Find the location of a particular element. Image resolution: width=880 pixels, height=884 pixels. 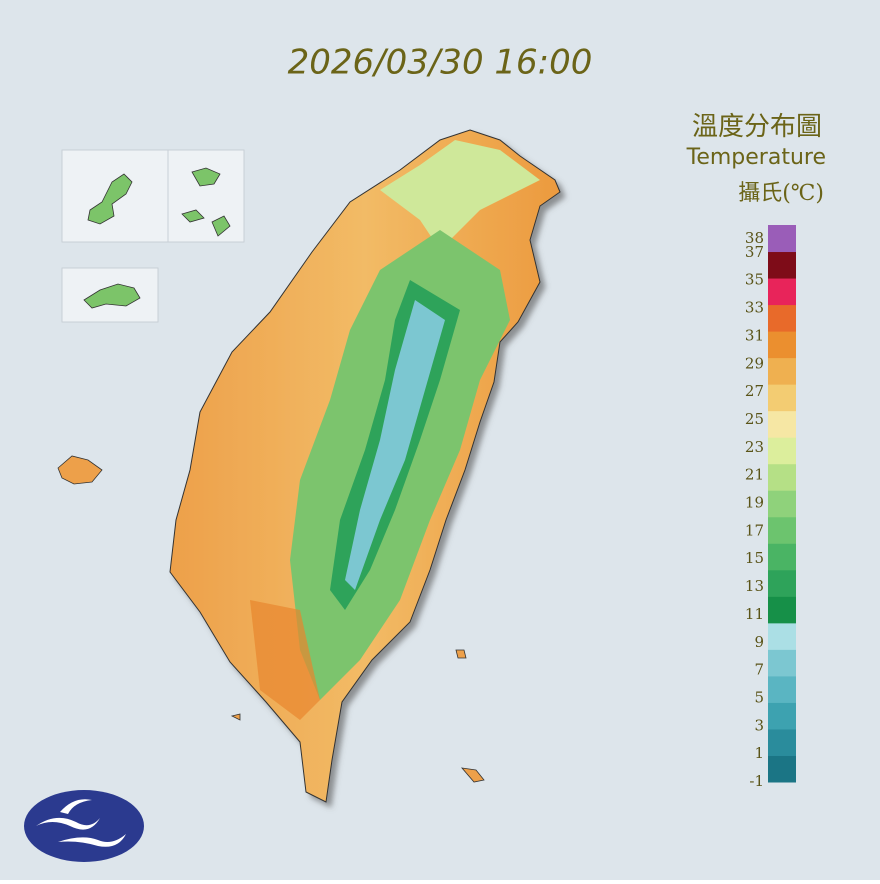

timestamp: 2026/03/30 16:00 is located at coordinates (440, 63).